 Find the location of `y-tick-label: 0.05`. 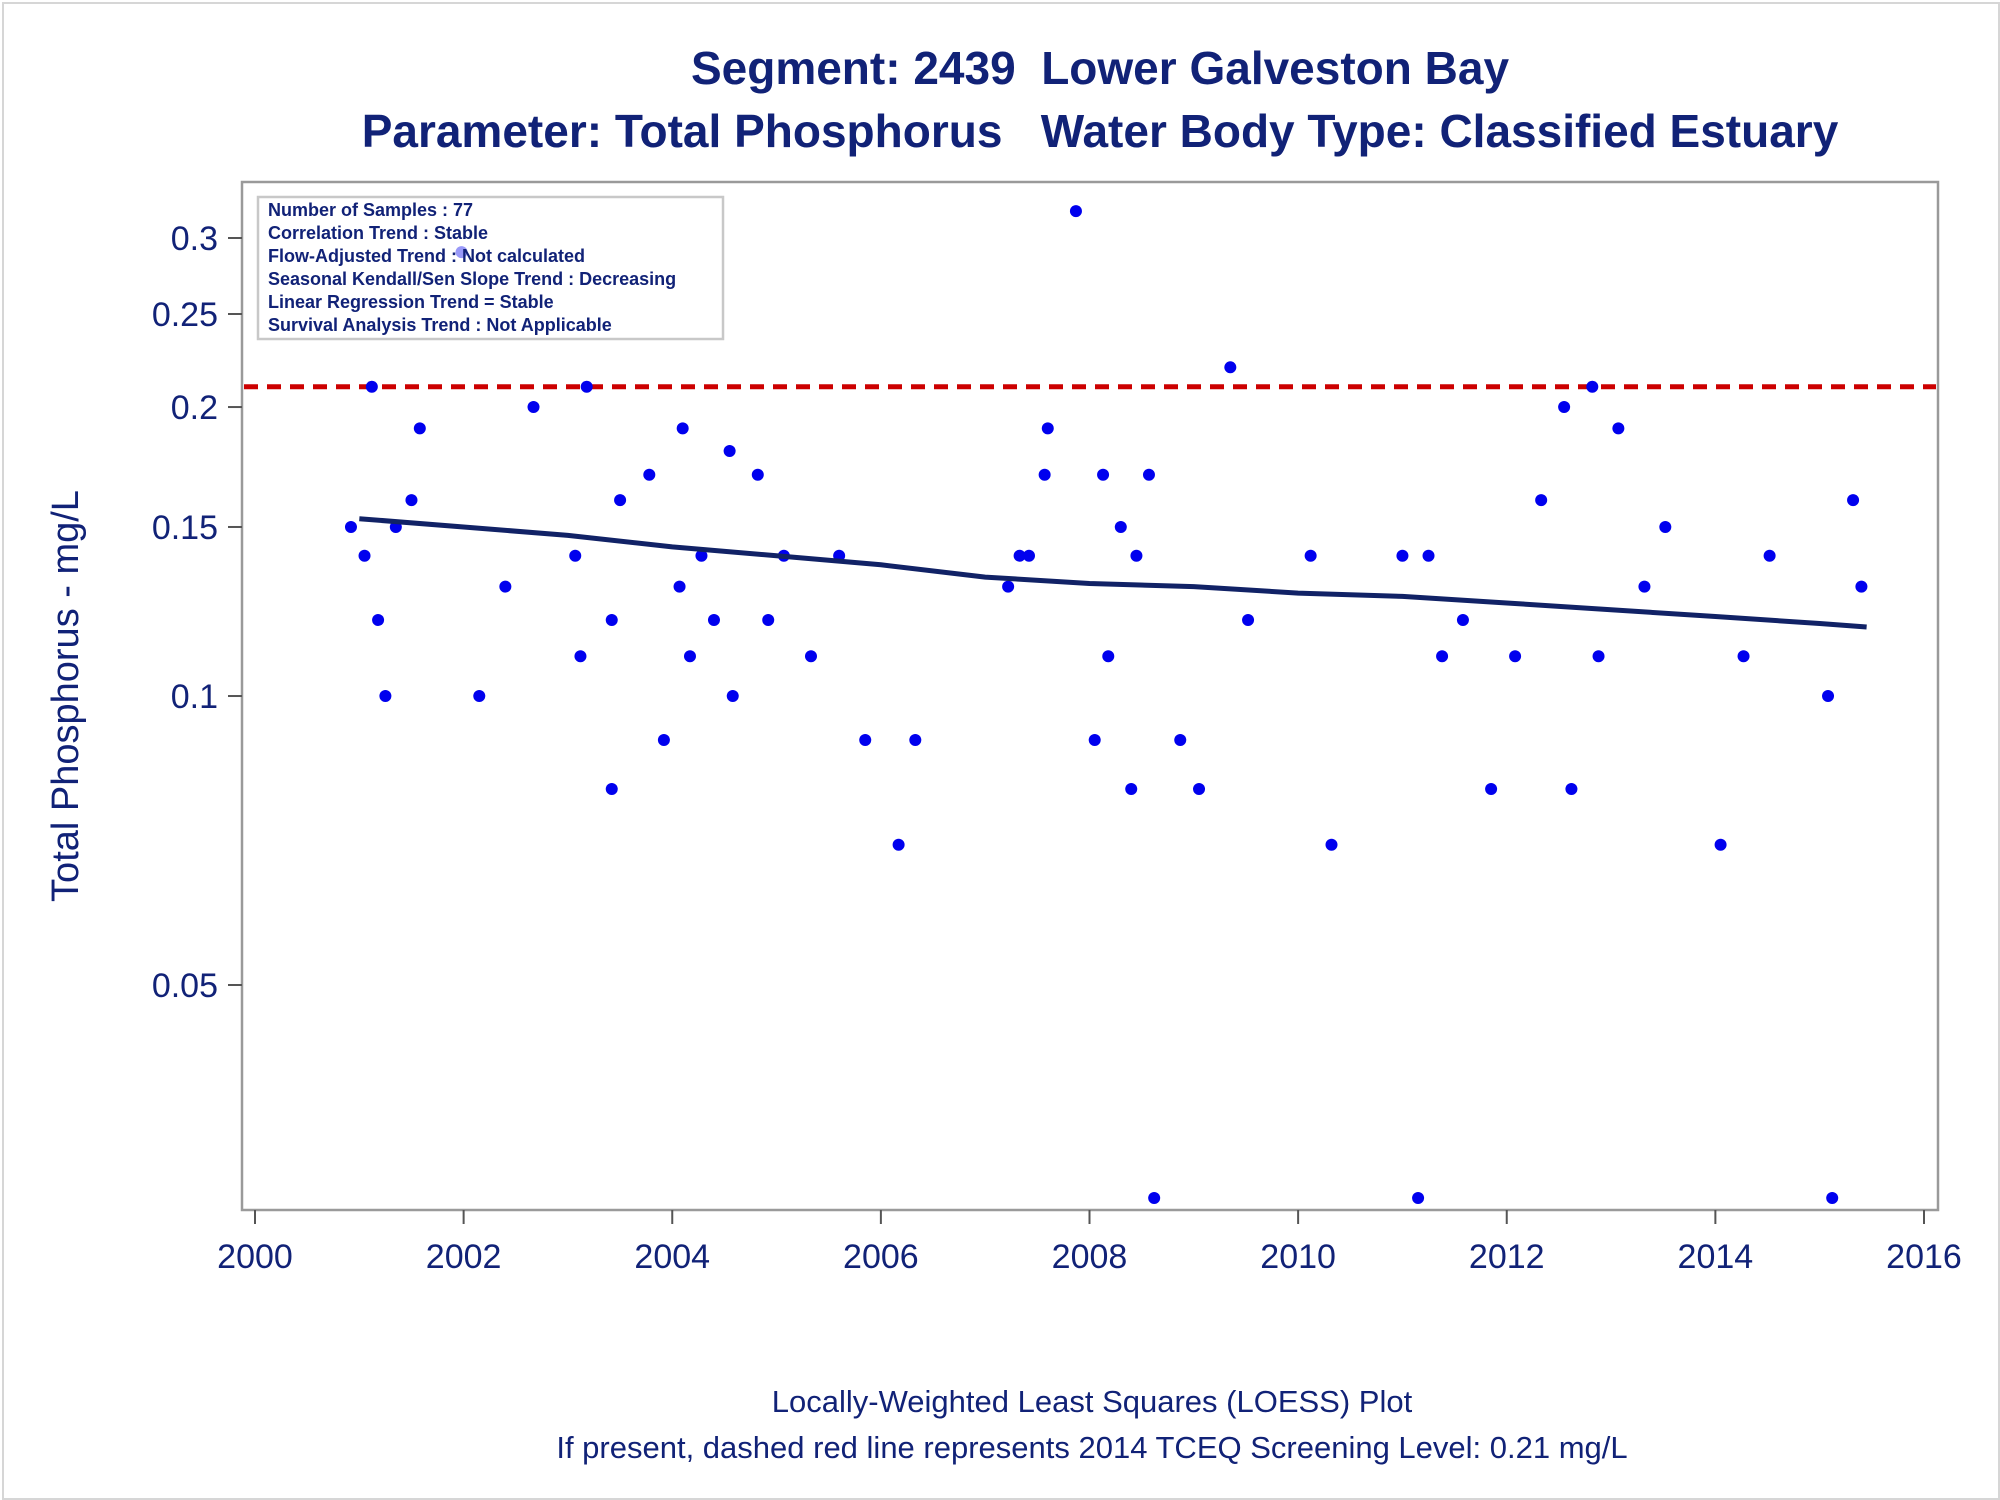

y-tick-label: 0.05 is located at coordinates (185, 986).